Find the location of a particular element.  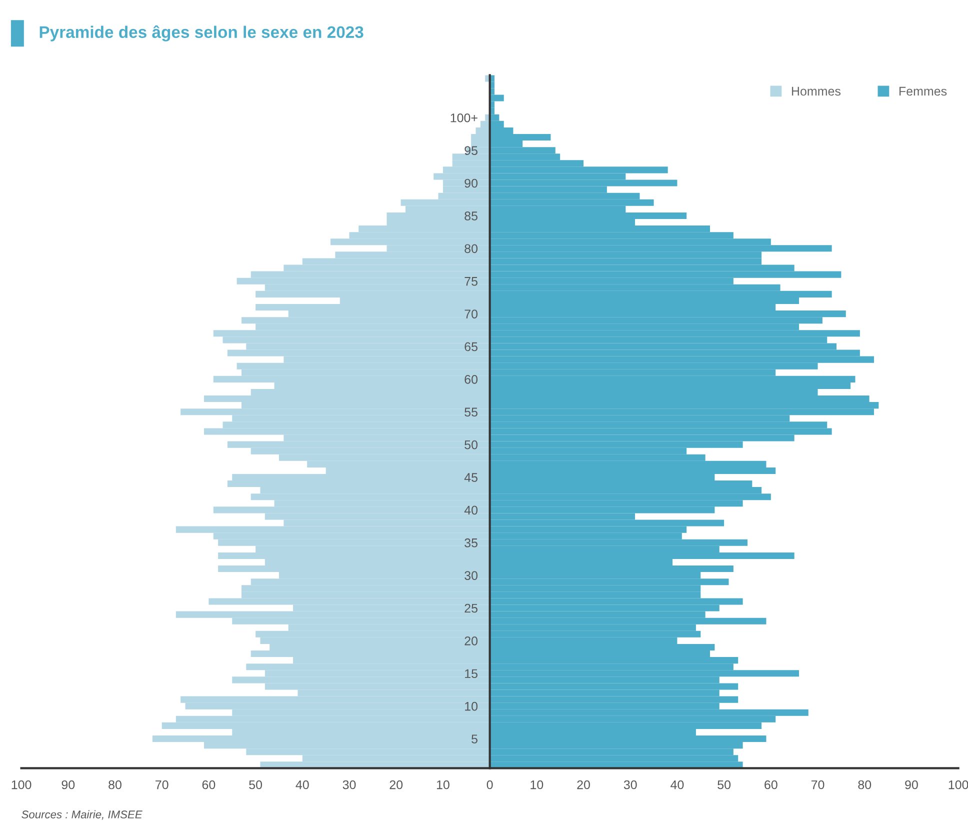

y-tick-label: 20 is located at coordinates (471, 641).